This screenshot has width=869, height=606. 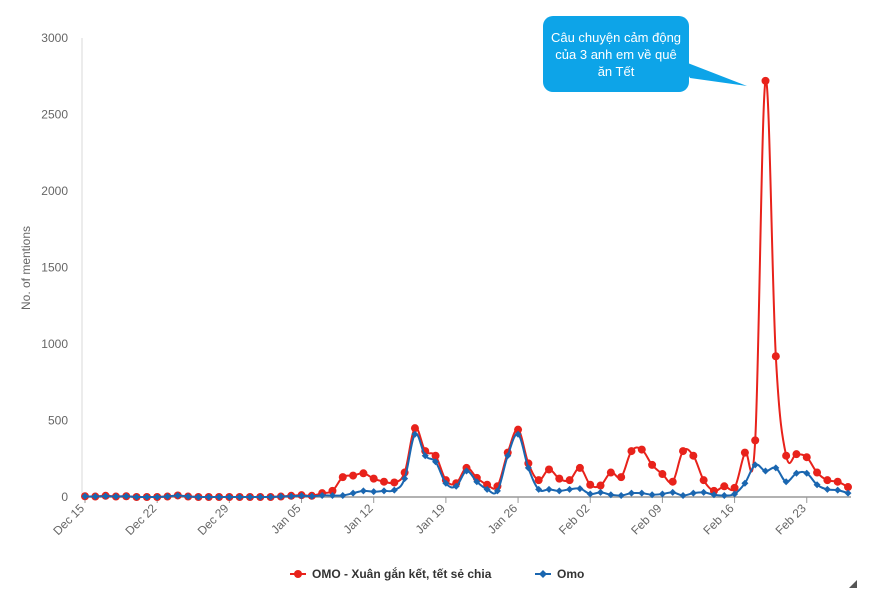 I want to click on legend-label-omo-xuan-gan-ket: OMO - Xuân gắn kết, tết sẻ chia, so click(x=402, y=573).